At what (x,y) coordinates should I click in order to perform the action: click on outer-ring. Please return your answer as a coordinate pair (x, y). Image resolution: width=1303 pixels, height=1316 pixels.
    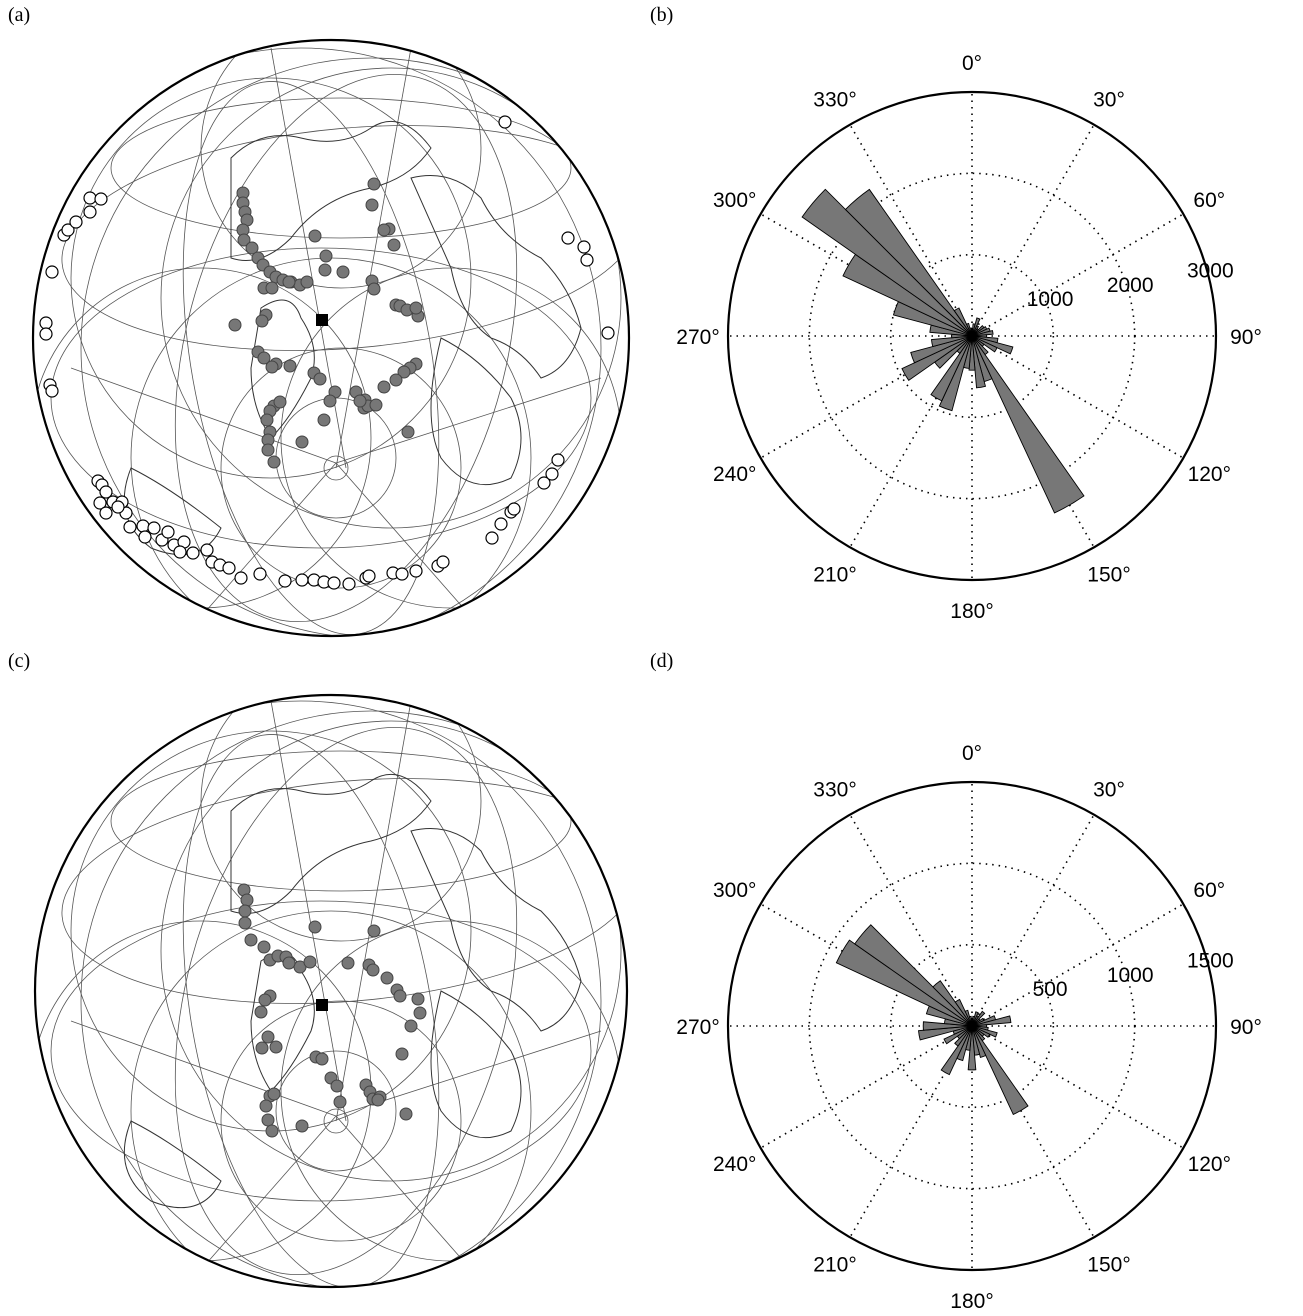
    Looking at the image, I should click on (972, 336).